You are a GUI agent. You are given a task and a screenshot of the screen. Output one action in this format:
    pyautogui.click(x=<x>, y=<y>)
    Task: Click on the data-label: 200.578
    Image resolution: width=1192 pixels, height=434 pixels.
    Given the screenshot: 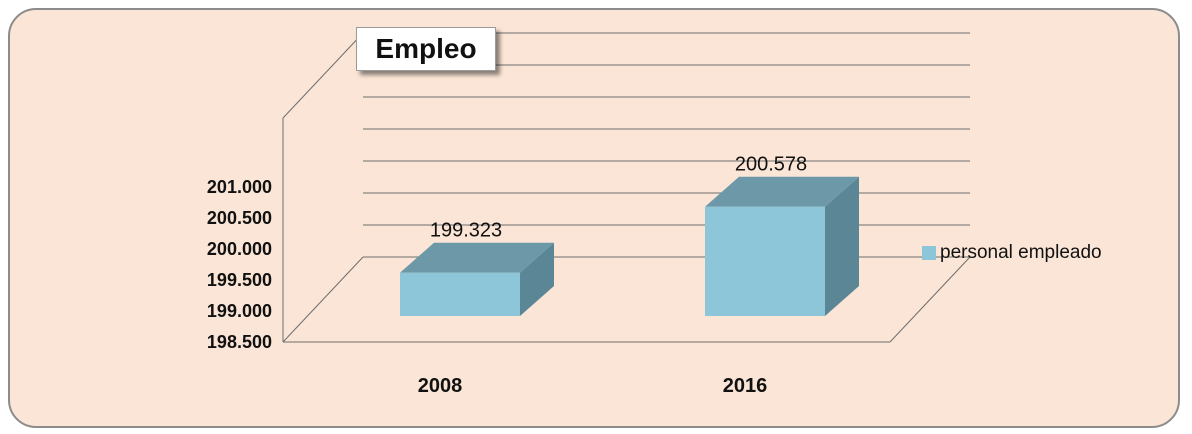 What is the action you would take?
    pyautogui.click(x=771, y=165)
    